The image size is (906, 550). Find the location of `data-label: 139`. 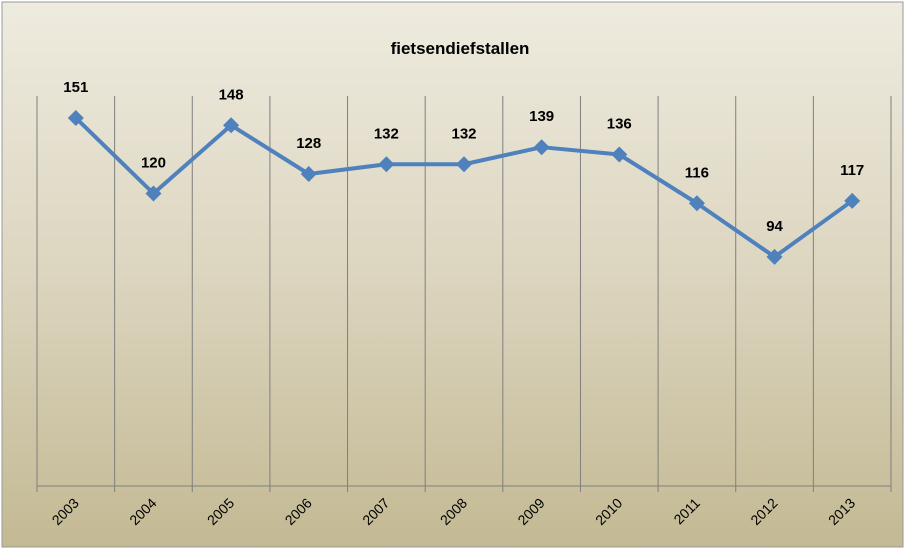

data-label: 139 is located at coordinates (541, 116).